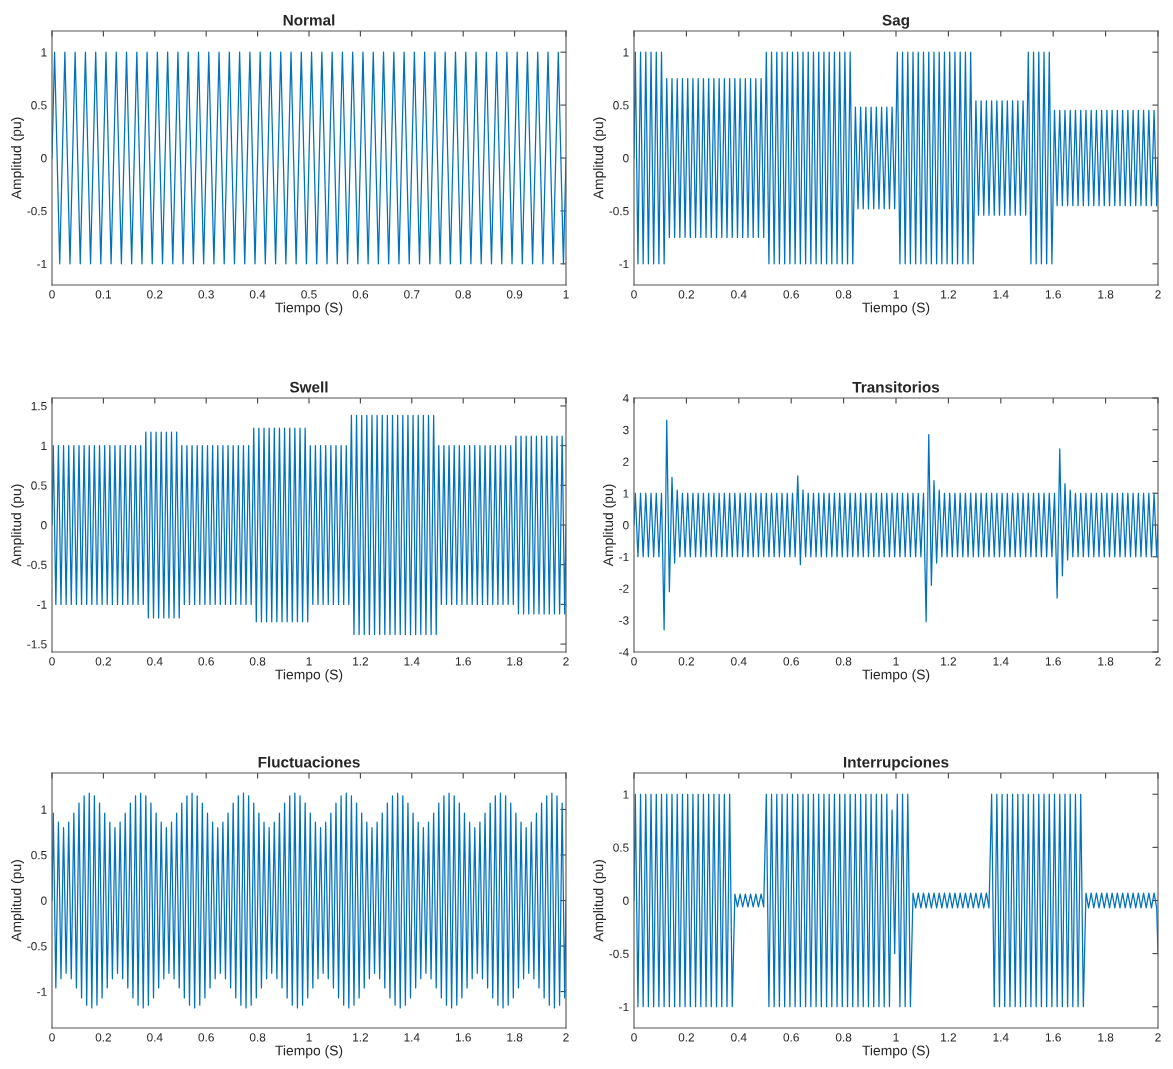  I want to click on x-tick-label: 0.1, so click(103, 294).